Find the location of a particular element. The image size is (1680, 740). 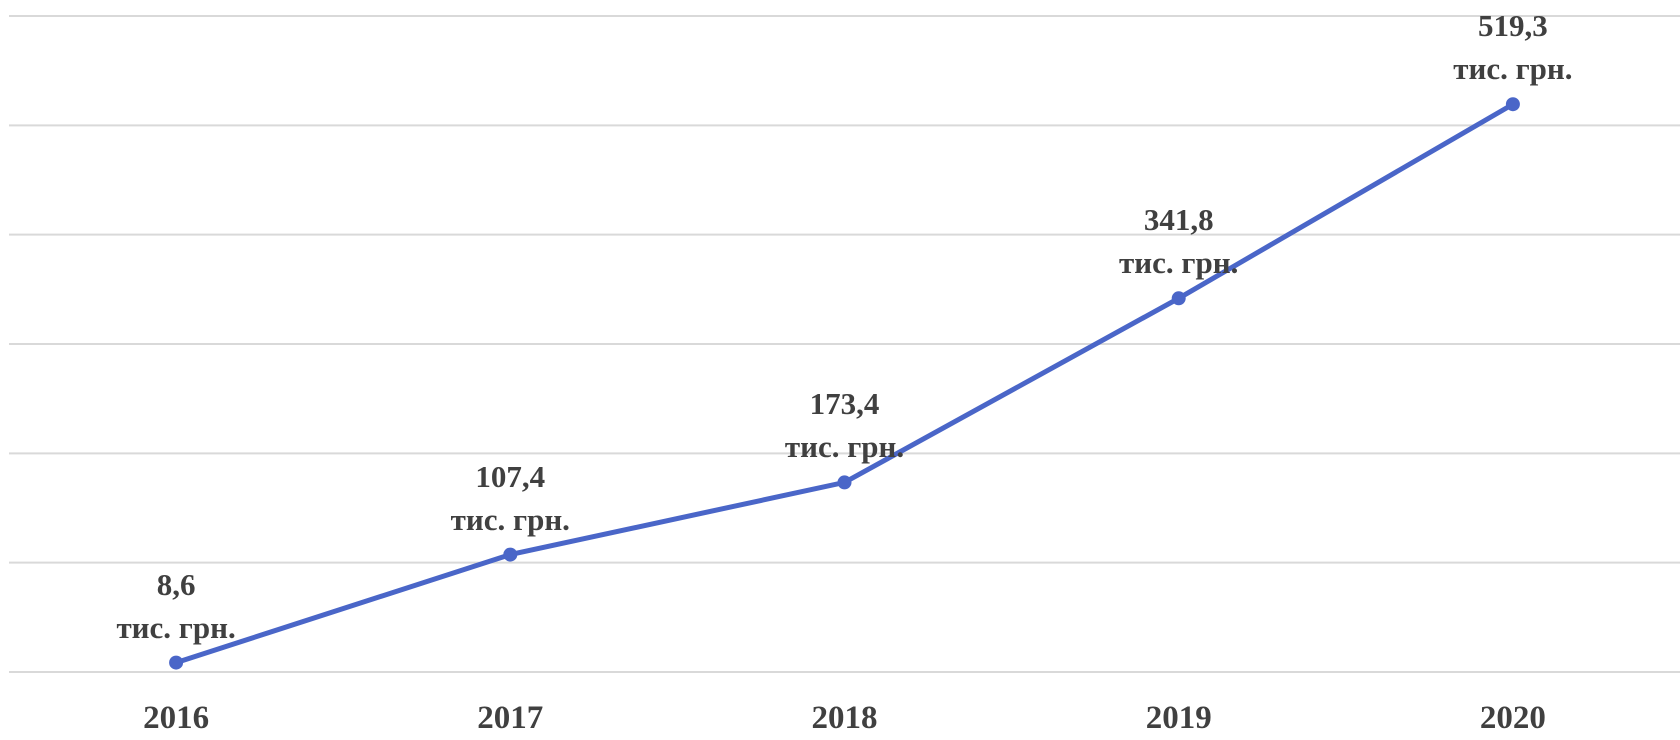

x-tick-label: 2018 is located at coordinates (845, 718).